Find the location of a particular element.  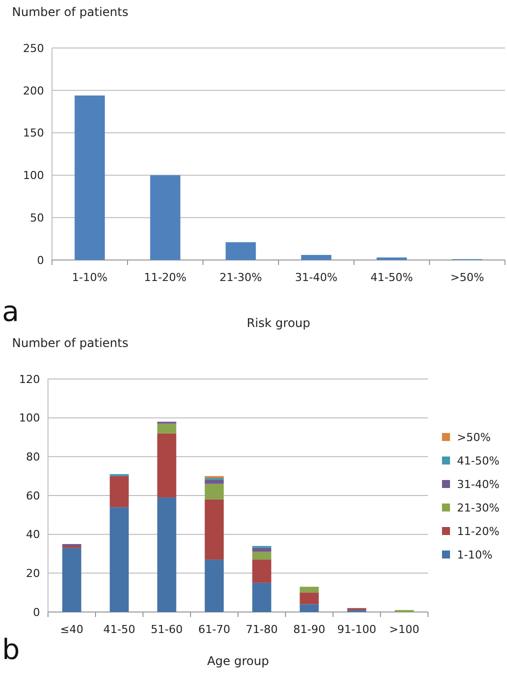

x-tick-label: 41-50 is located at coordinates (119, 629).